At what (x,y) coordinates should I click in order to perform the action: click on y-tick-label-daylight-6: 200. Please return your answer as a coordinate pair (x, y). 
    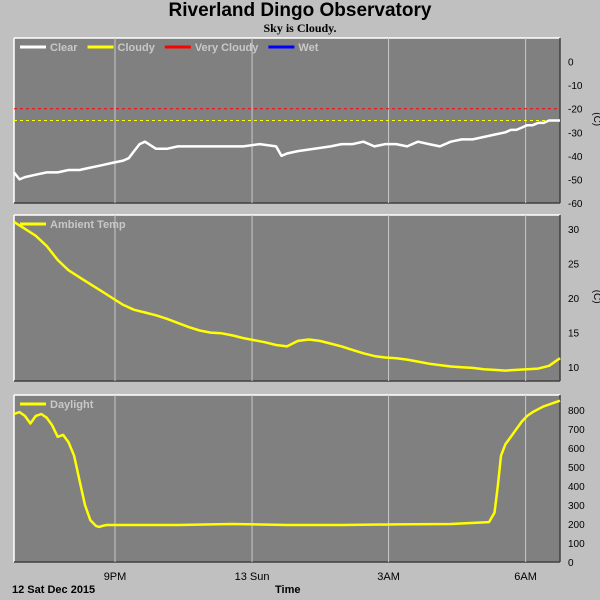
    Looking at the image, I should click on (576, 525).